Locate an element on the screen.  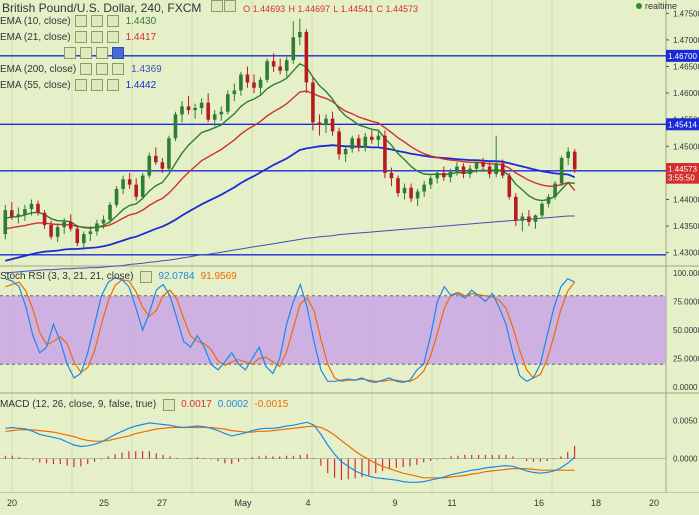
price-tick-label: 1.46500 is located at coordinates (686, 67).